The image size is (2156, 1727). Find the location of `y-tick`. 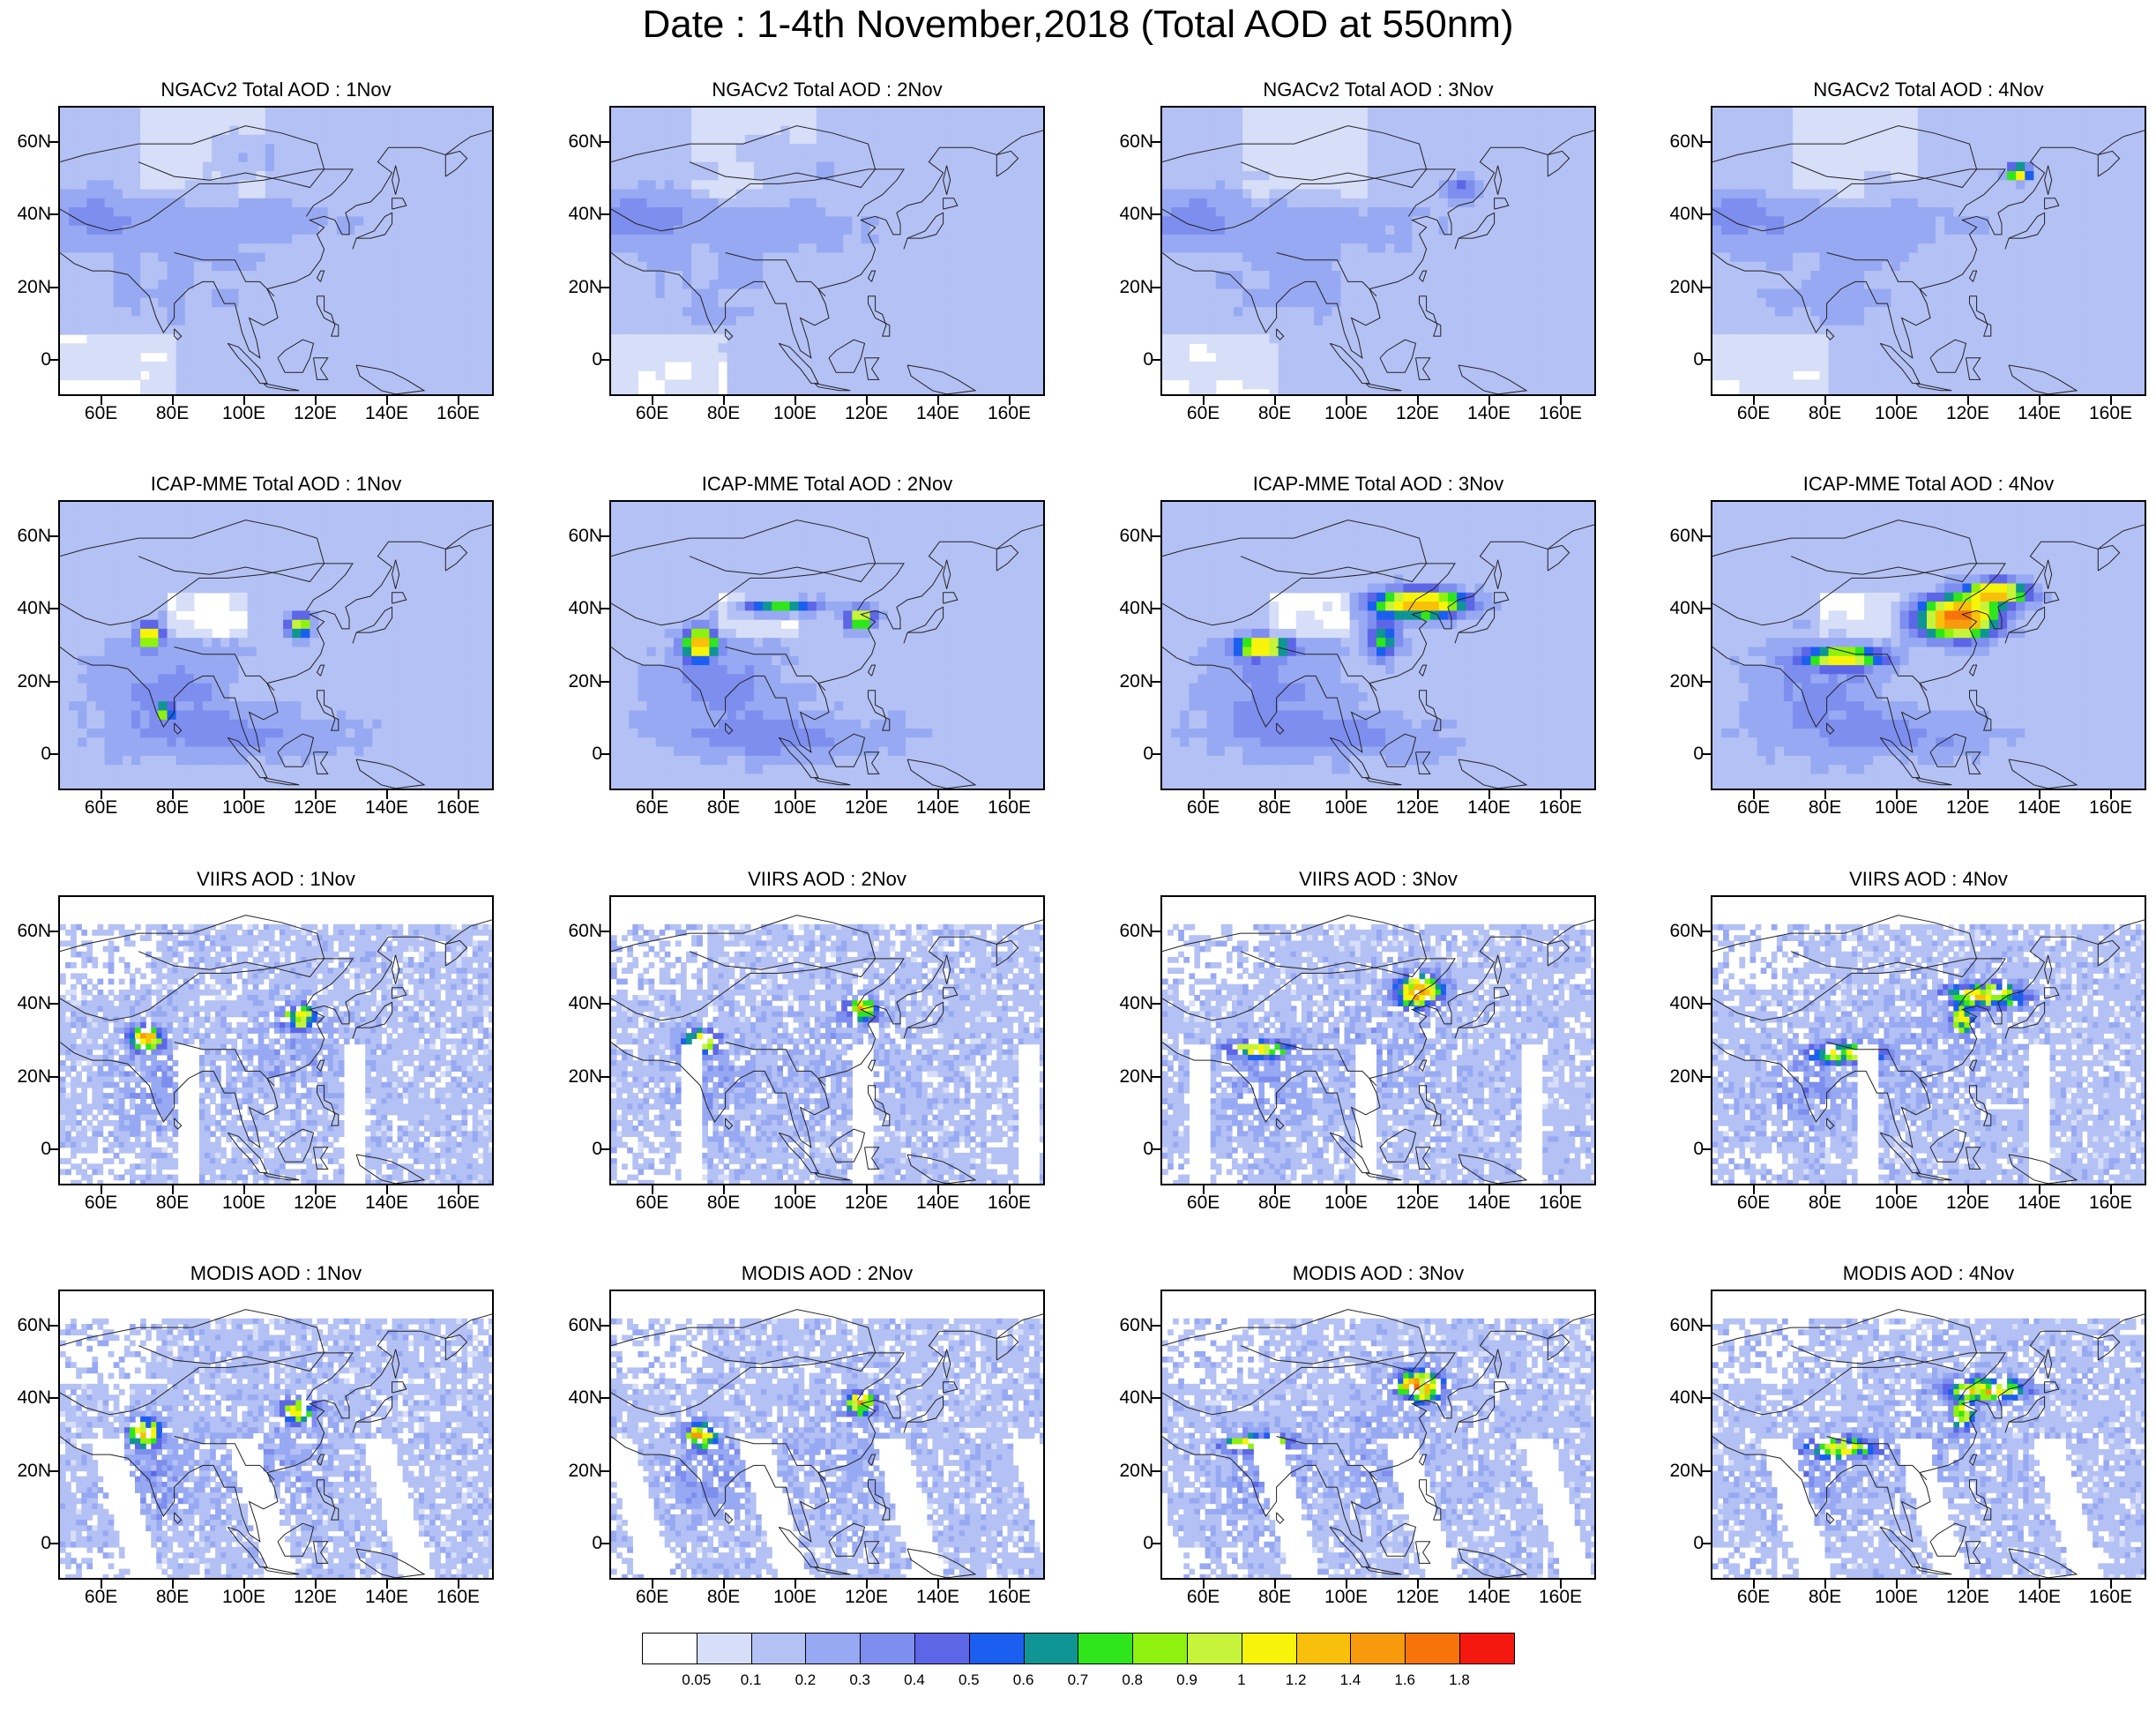

y-tick is located at coordinates (1156, 359).